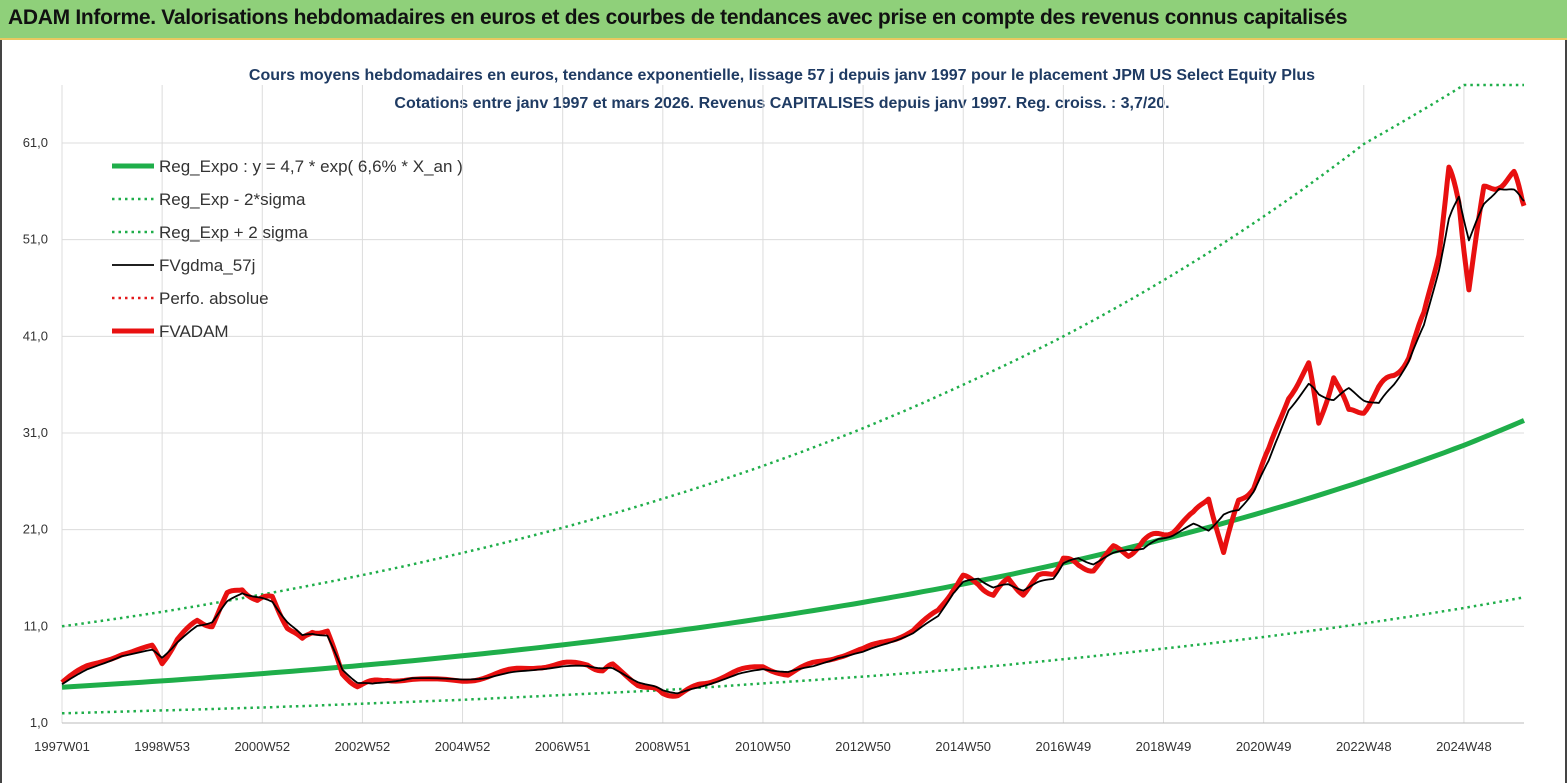 The image size is (1567, 783). What do you see at coordinates (1164, 746) in the screenshot?
I see `x-tick-label: 2018W49` at bounding box center [1164, 746].